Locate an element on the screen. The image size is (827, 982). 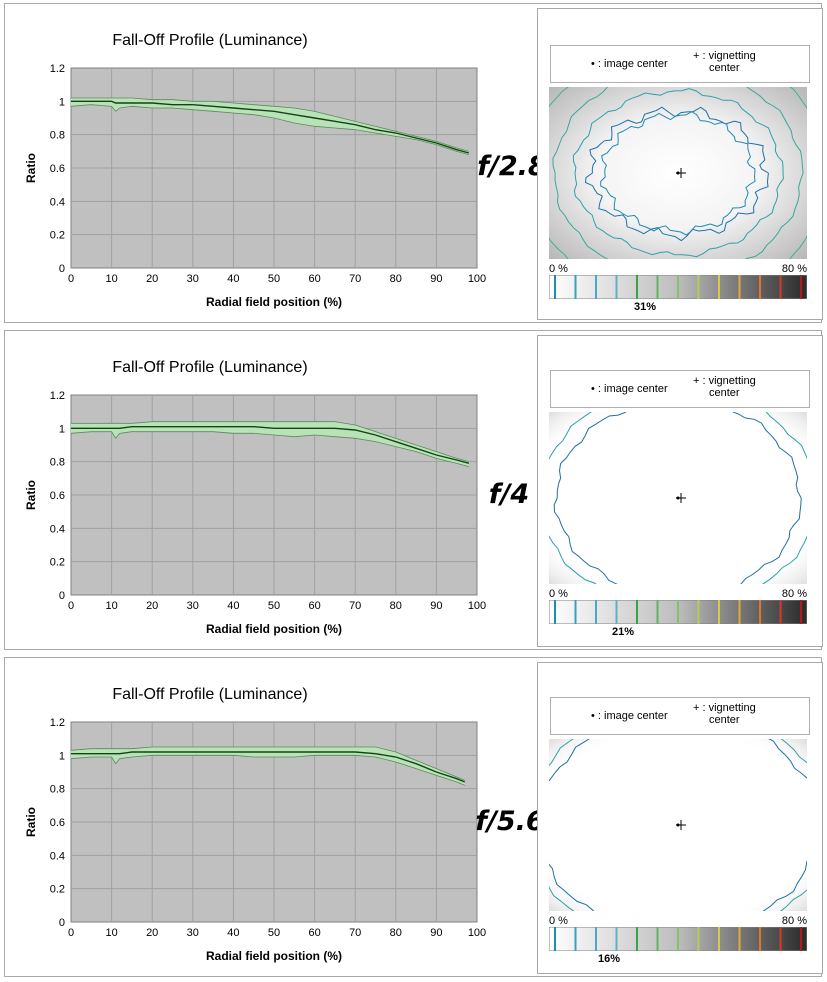
x-tick-label: 60 is located at coordinates (314, 933).